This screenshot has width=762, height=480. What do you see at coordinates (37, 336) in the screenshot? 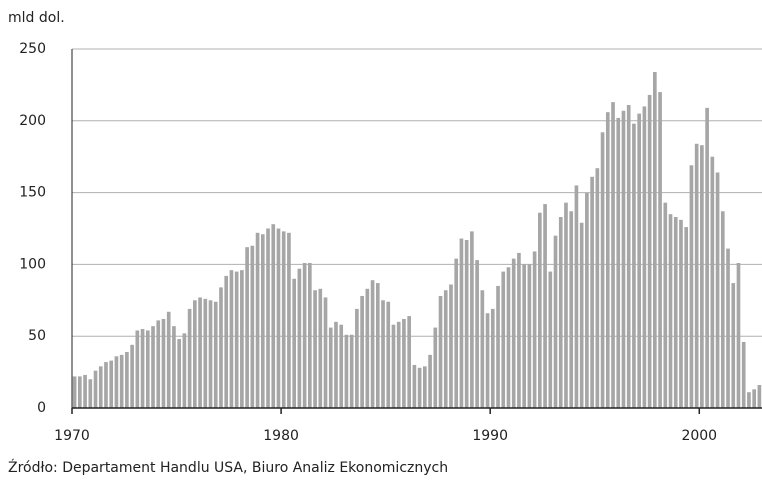
I see `y-tick-label: 50` at bounding box center [37, 336].